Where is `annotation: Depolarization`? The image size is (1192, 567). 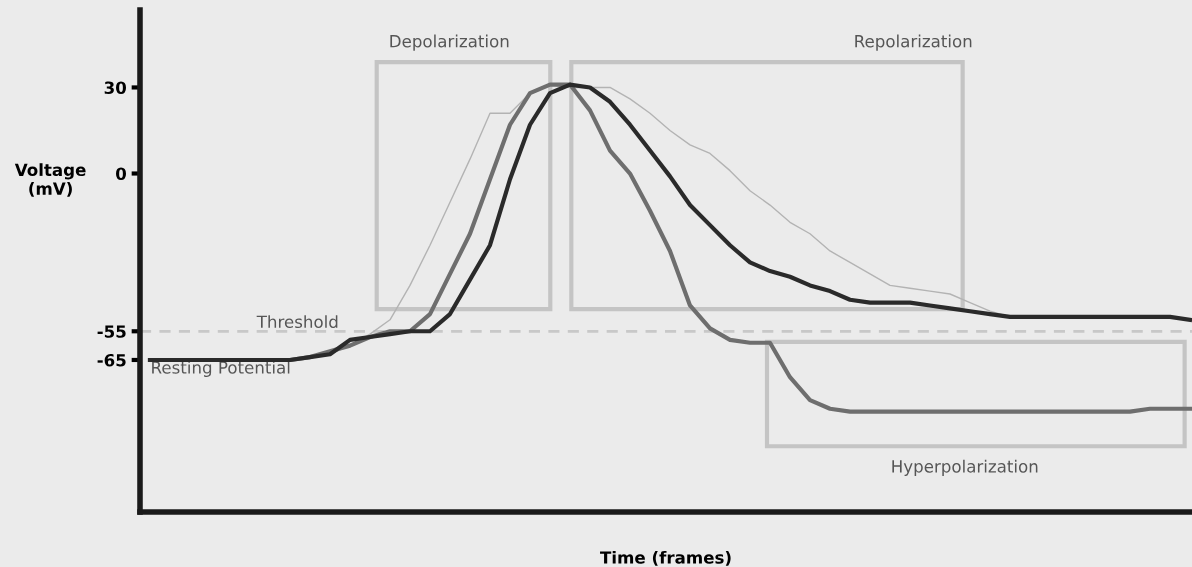 annotation: Depolarization is located at coordinates (449, 42).